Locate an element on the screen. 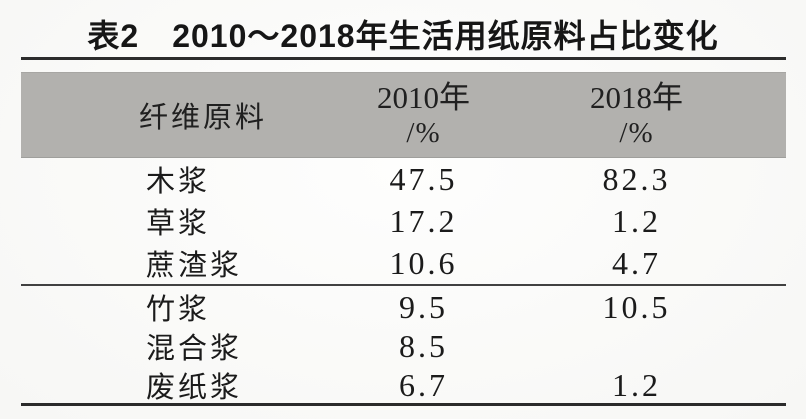 The height and width of the screenshot is (419, 806). header-2010-unit-label: /% is located at coordinates (423, 133).